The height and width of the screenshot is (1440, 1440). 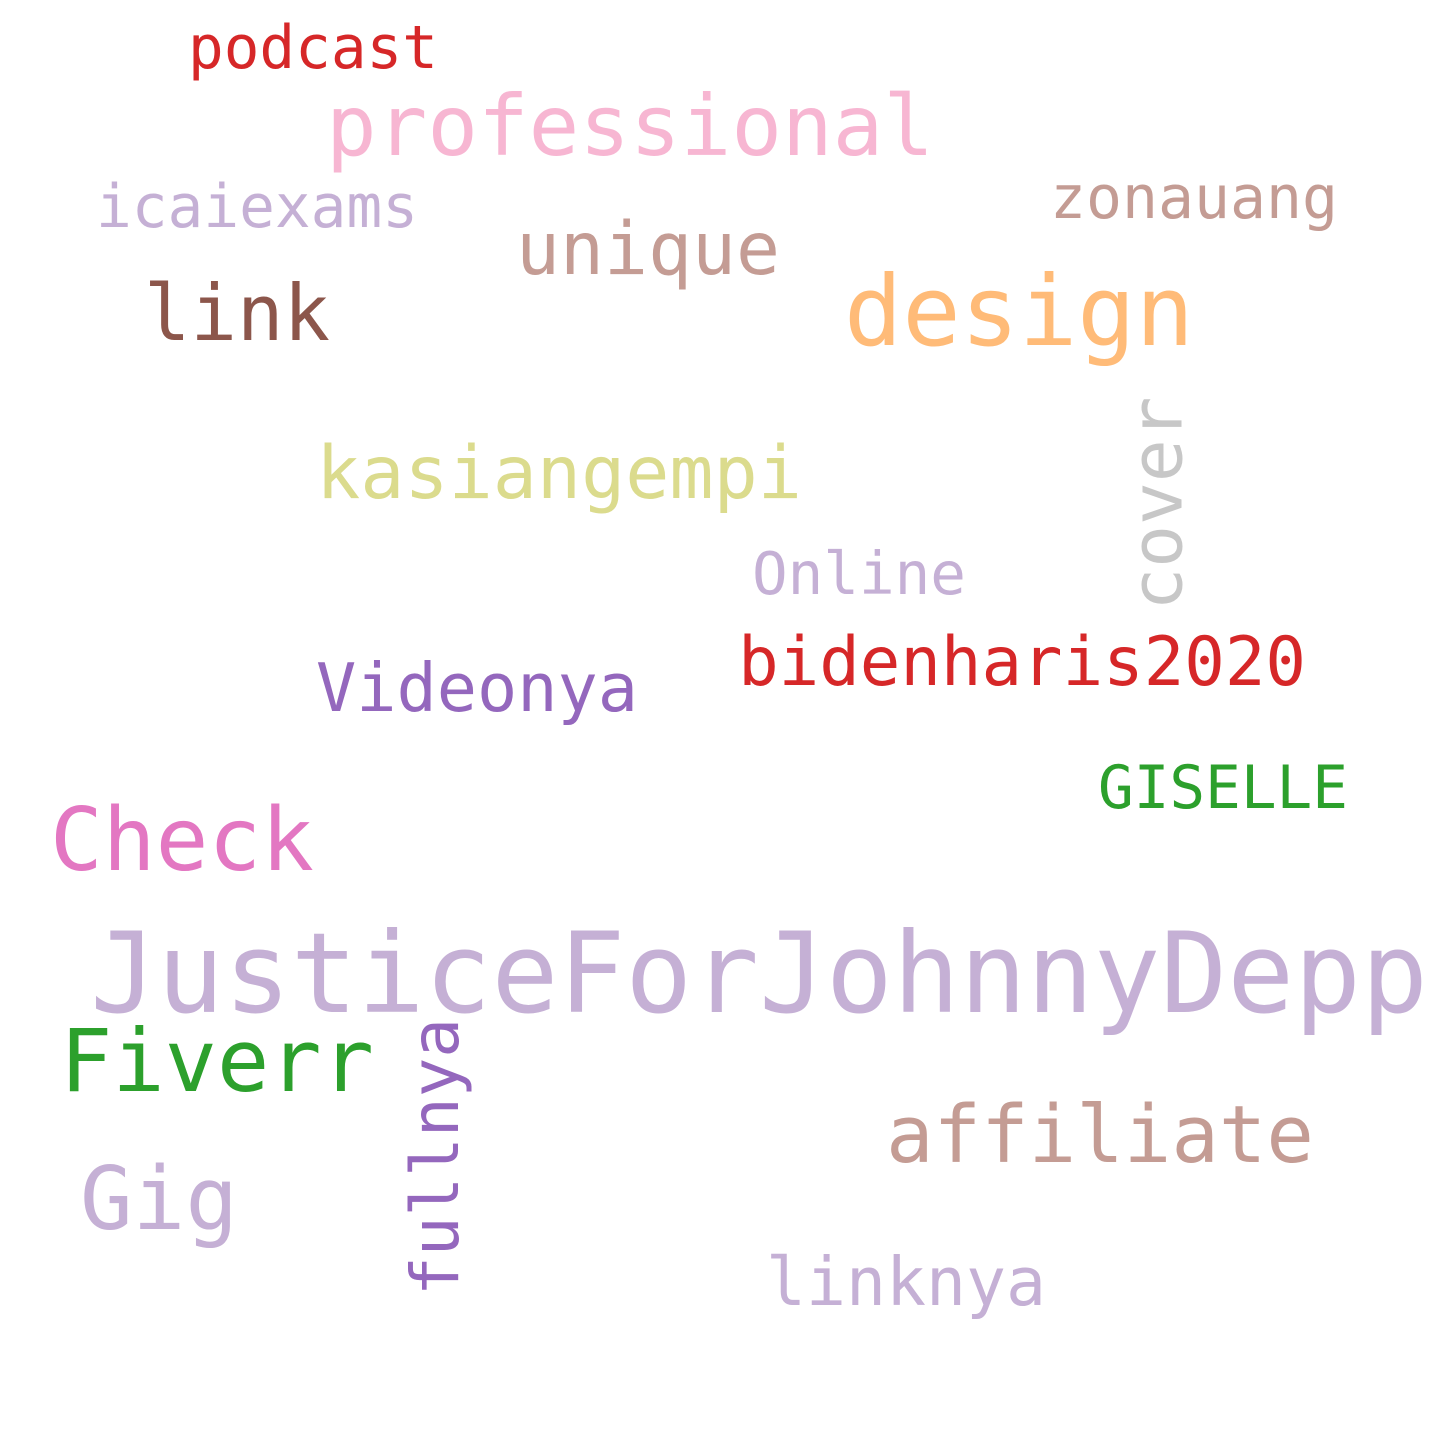 What do you see at coordinates (477, 687) in the screenshot?
I see `word-videonya: Videonya` at bounding box center [477, 687].